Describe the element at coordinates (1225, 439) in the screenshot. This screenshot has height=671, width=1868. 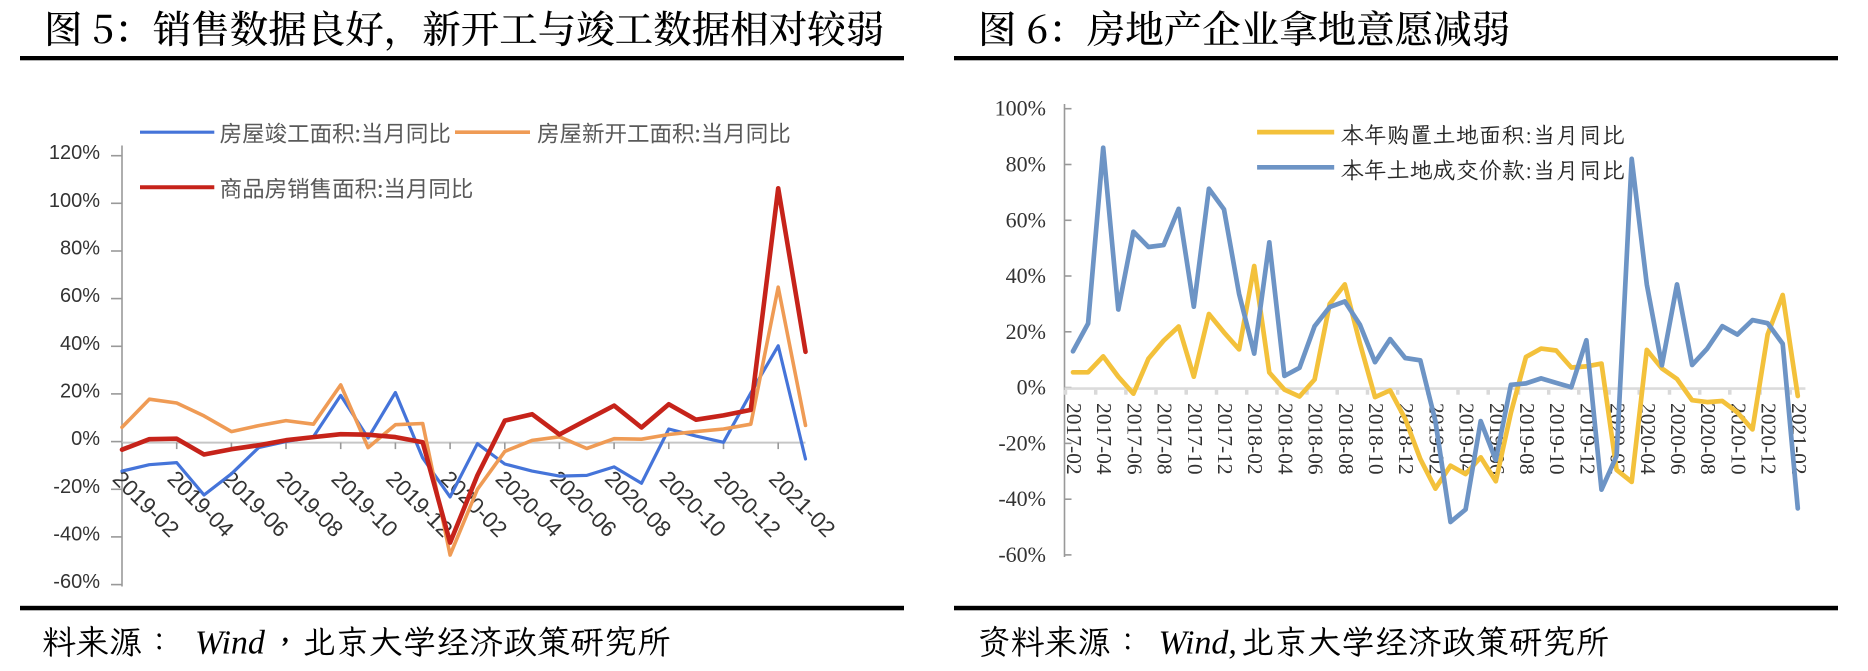
I see `svg-text: 2017-12` at that location.